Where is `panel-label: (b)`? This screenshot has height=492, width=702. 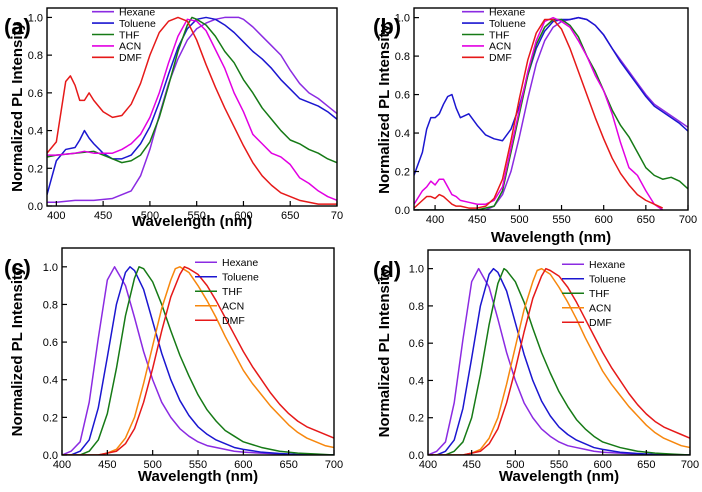
panel-label: (b) is located at coordinates (387, 26).